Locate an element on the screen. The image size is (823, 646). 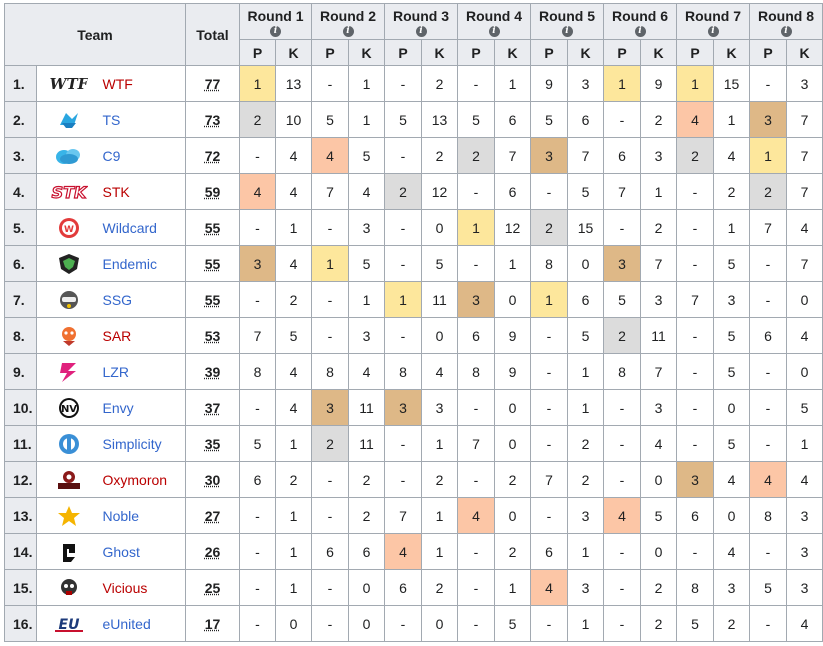
team-name-link: Vicious is located at coordinates (125, 587).